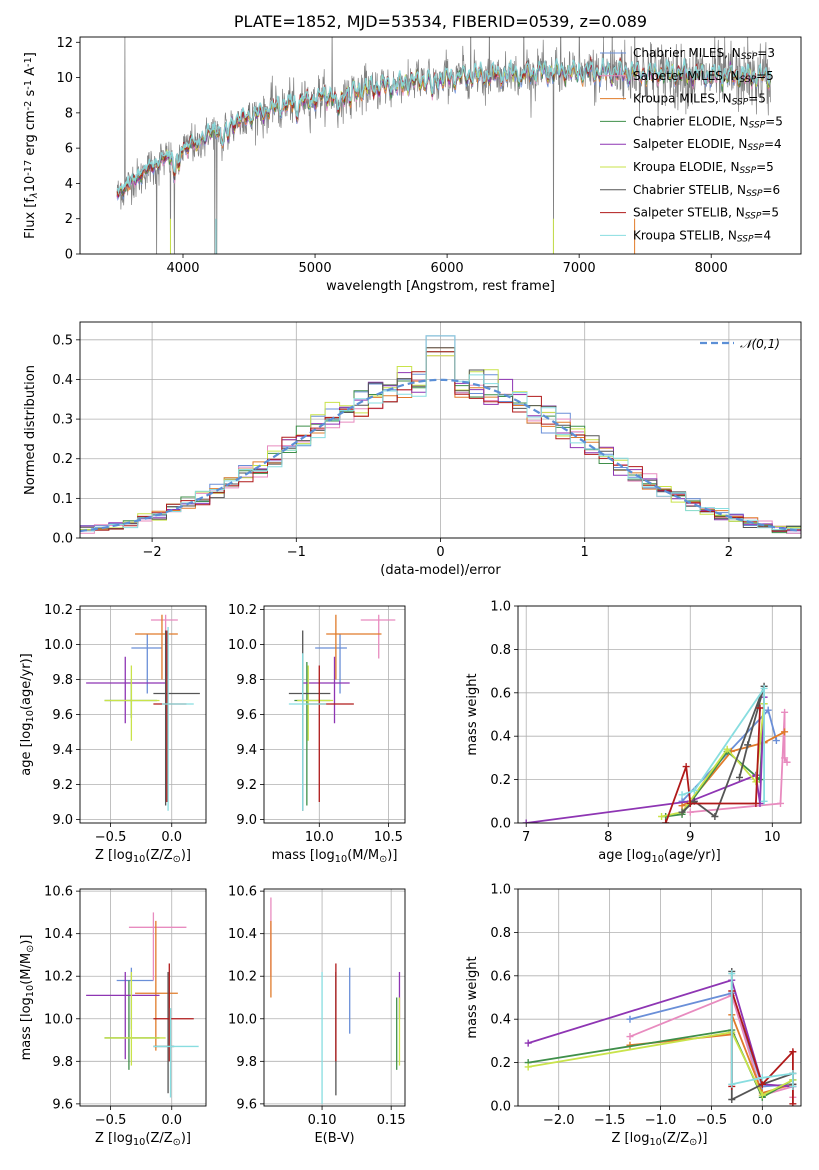 The image size is (819, 1170). What do you see at coordinates (315, 268) in the screenshot?
I see `x-tick-label: 5000` at bounding box center [315, 268].